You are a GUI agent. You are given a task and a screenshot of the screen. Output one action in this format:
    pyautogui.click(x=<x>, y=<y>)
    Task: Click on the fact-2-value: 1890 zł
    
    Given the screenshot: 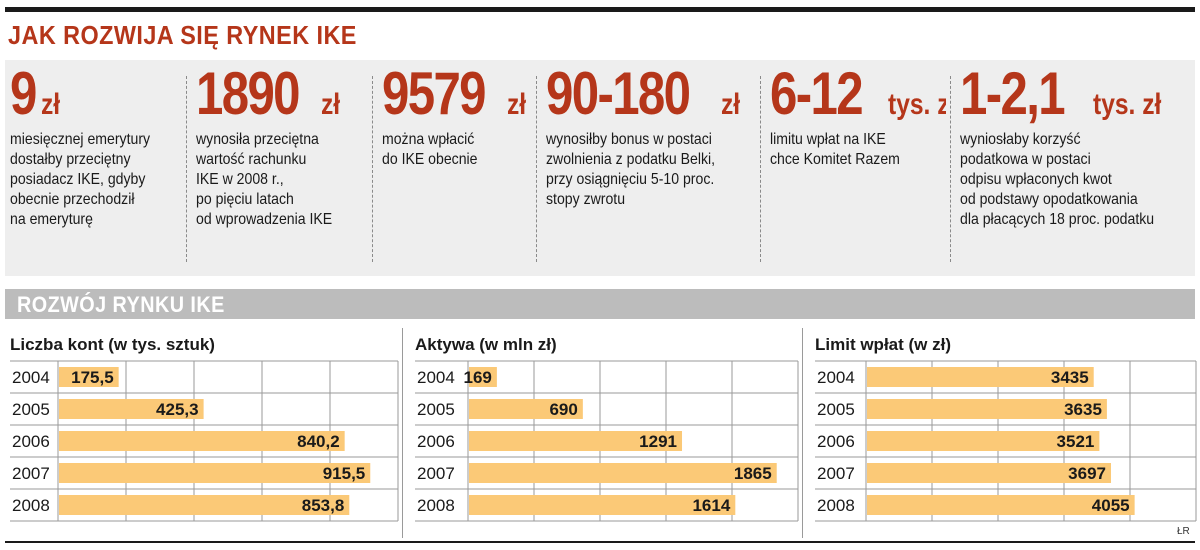 What is the action you would take?
    pyautogui.click(x=282, y=94)
    